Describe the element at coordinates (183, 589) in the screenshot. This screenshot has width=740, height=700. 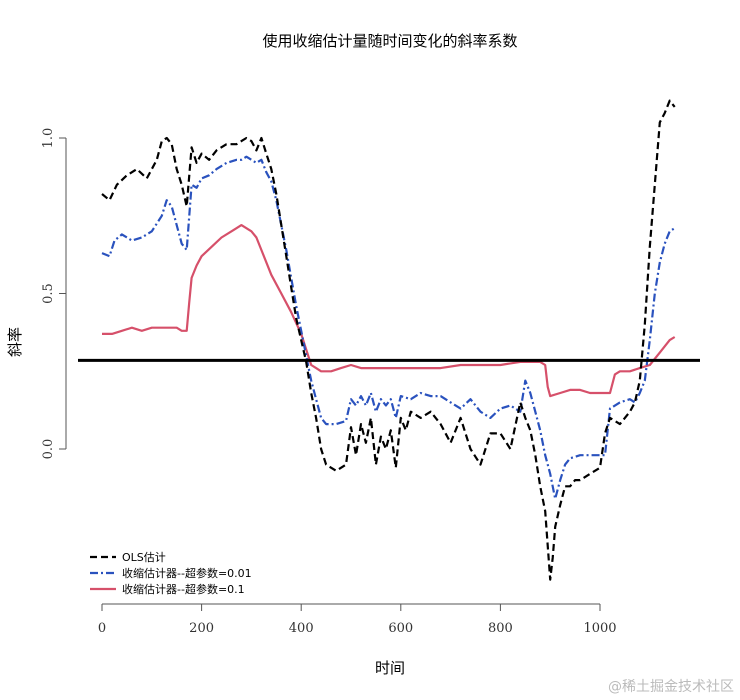
I see `legend-label: 收缩估计器--超参数=0.1` at that location.